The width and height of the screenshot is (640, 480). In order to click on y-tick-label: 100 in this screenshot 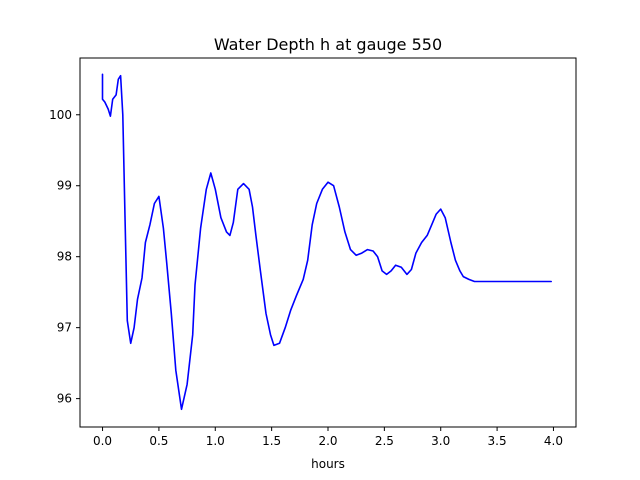, I will do `click(60, 115)`.